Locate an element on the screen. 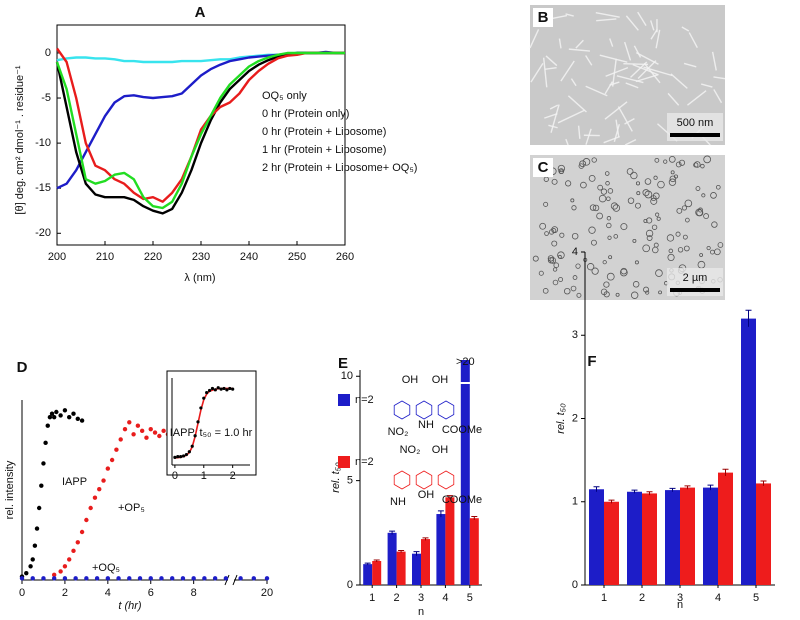 Image resolution: width=800 pixels, height=620 pixels. y-tick-label: 3 is located at coordinates (575, 335).